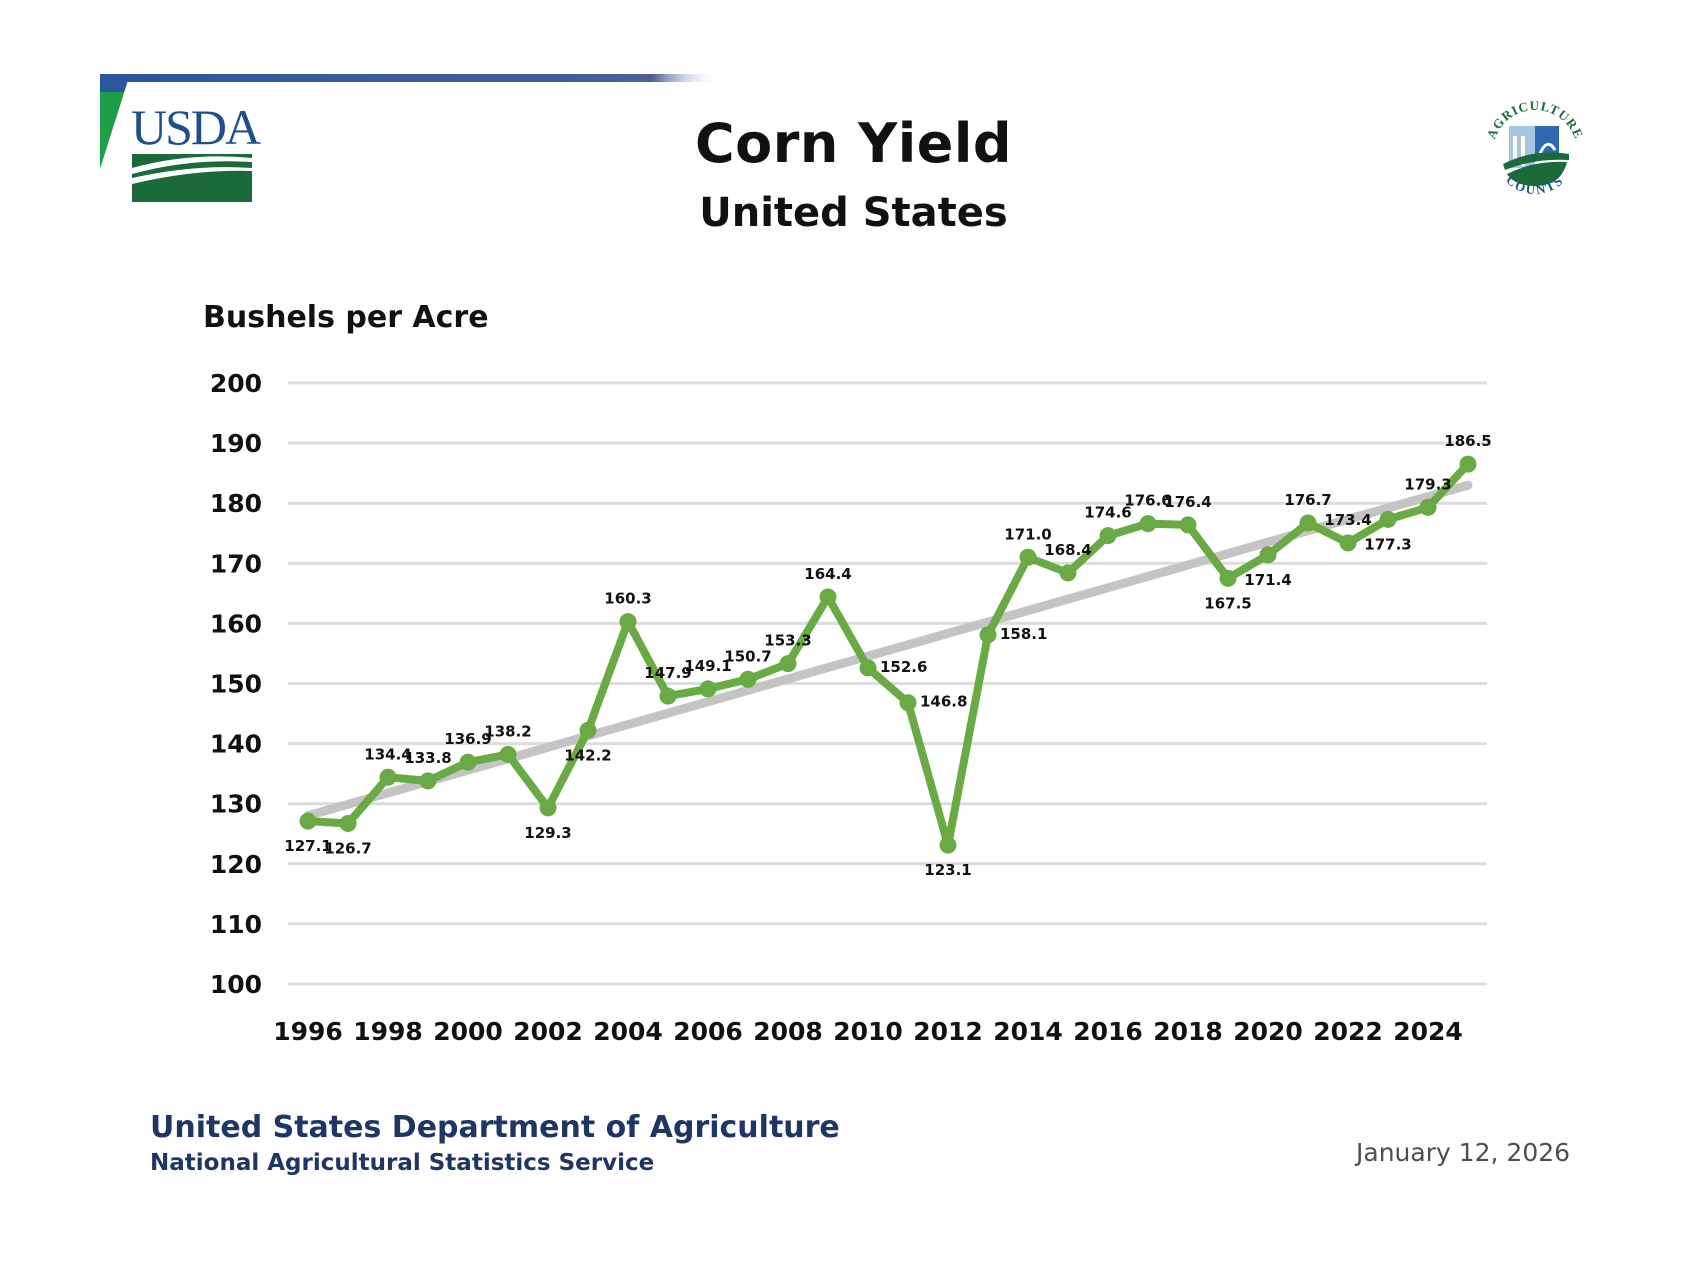  I want to click on data-label: 186.5, so click(1467, 441).